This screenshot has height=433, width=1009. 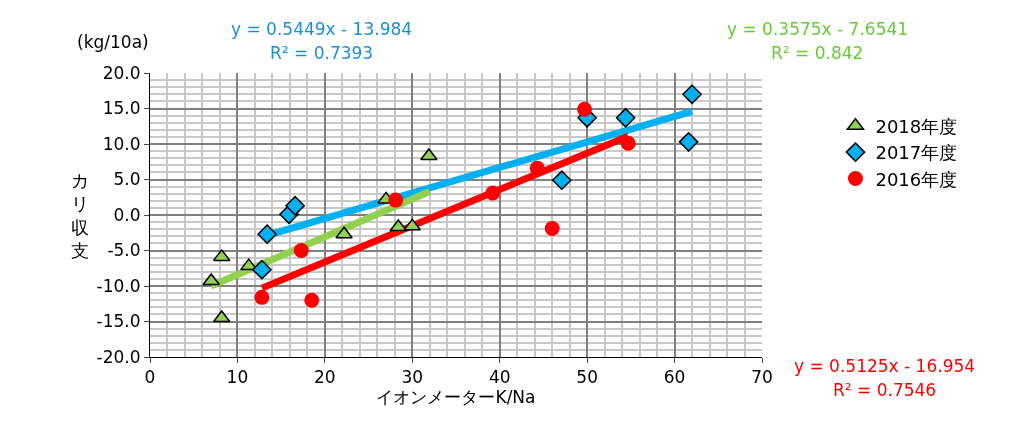 I want to click on x-tick-label: 20, so click(x=325, y=377).